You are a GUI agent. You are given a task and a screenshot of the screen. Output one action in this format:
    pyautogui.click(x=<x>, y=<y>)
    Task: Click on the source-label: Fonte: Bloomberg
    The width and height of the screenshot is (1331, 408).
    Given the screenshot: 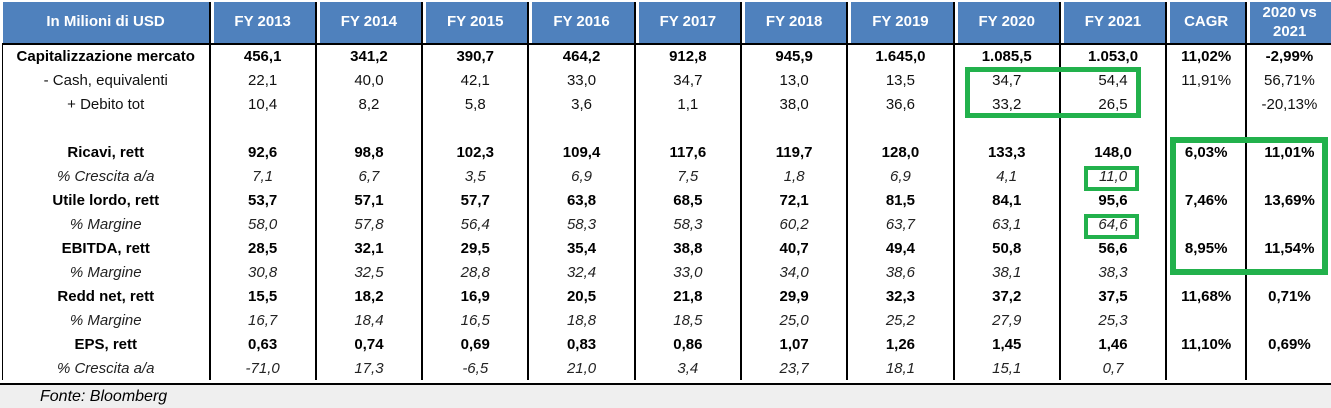 What is the action you would take?
    pyautogui.click(x=104, y=396)
    